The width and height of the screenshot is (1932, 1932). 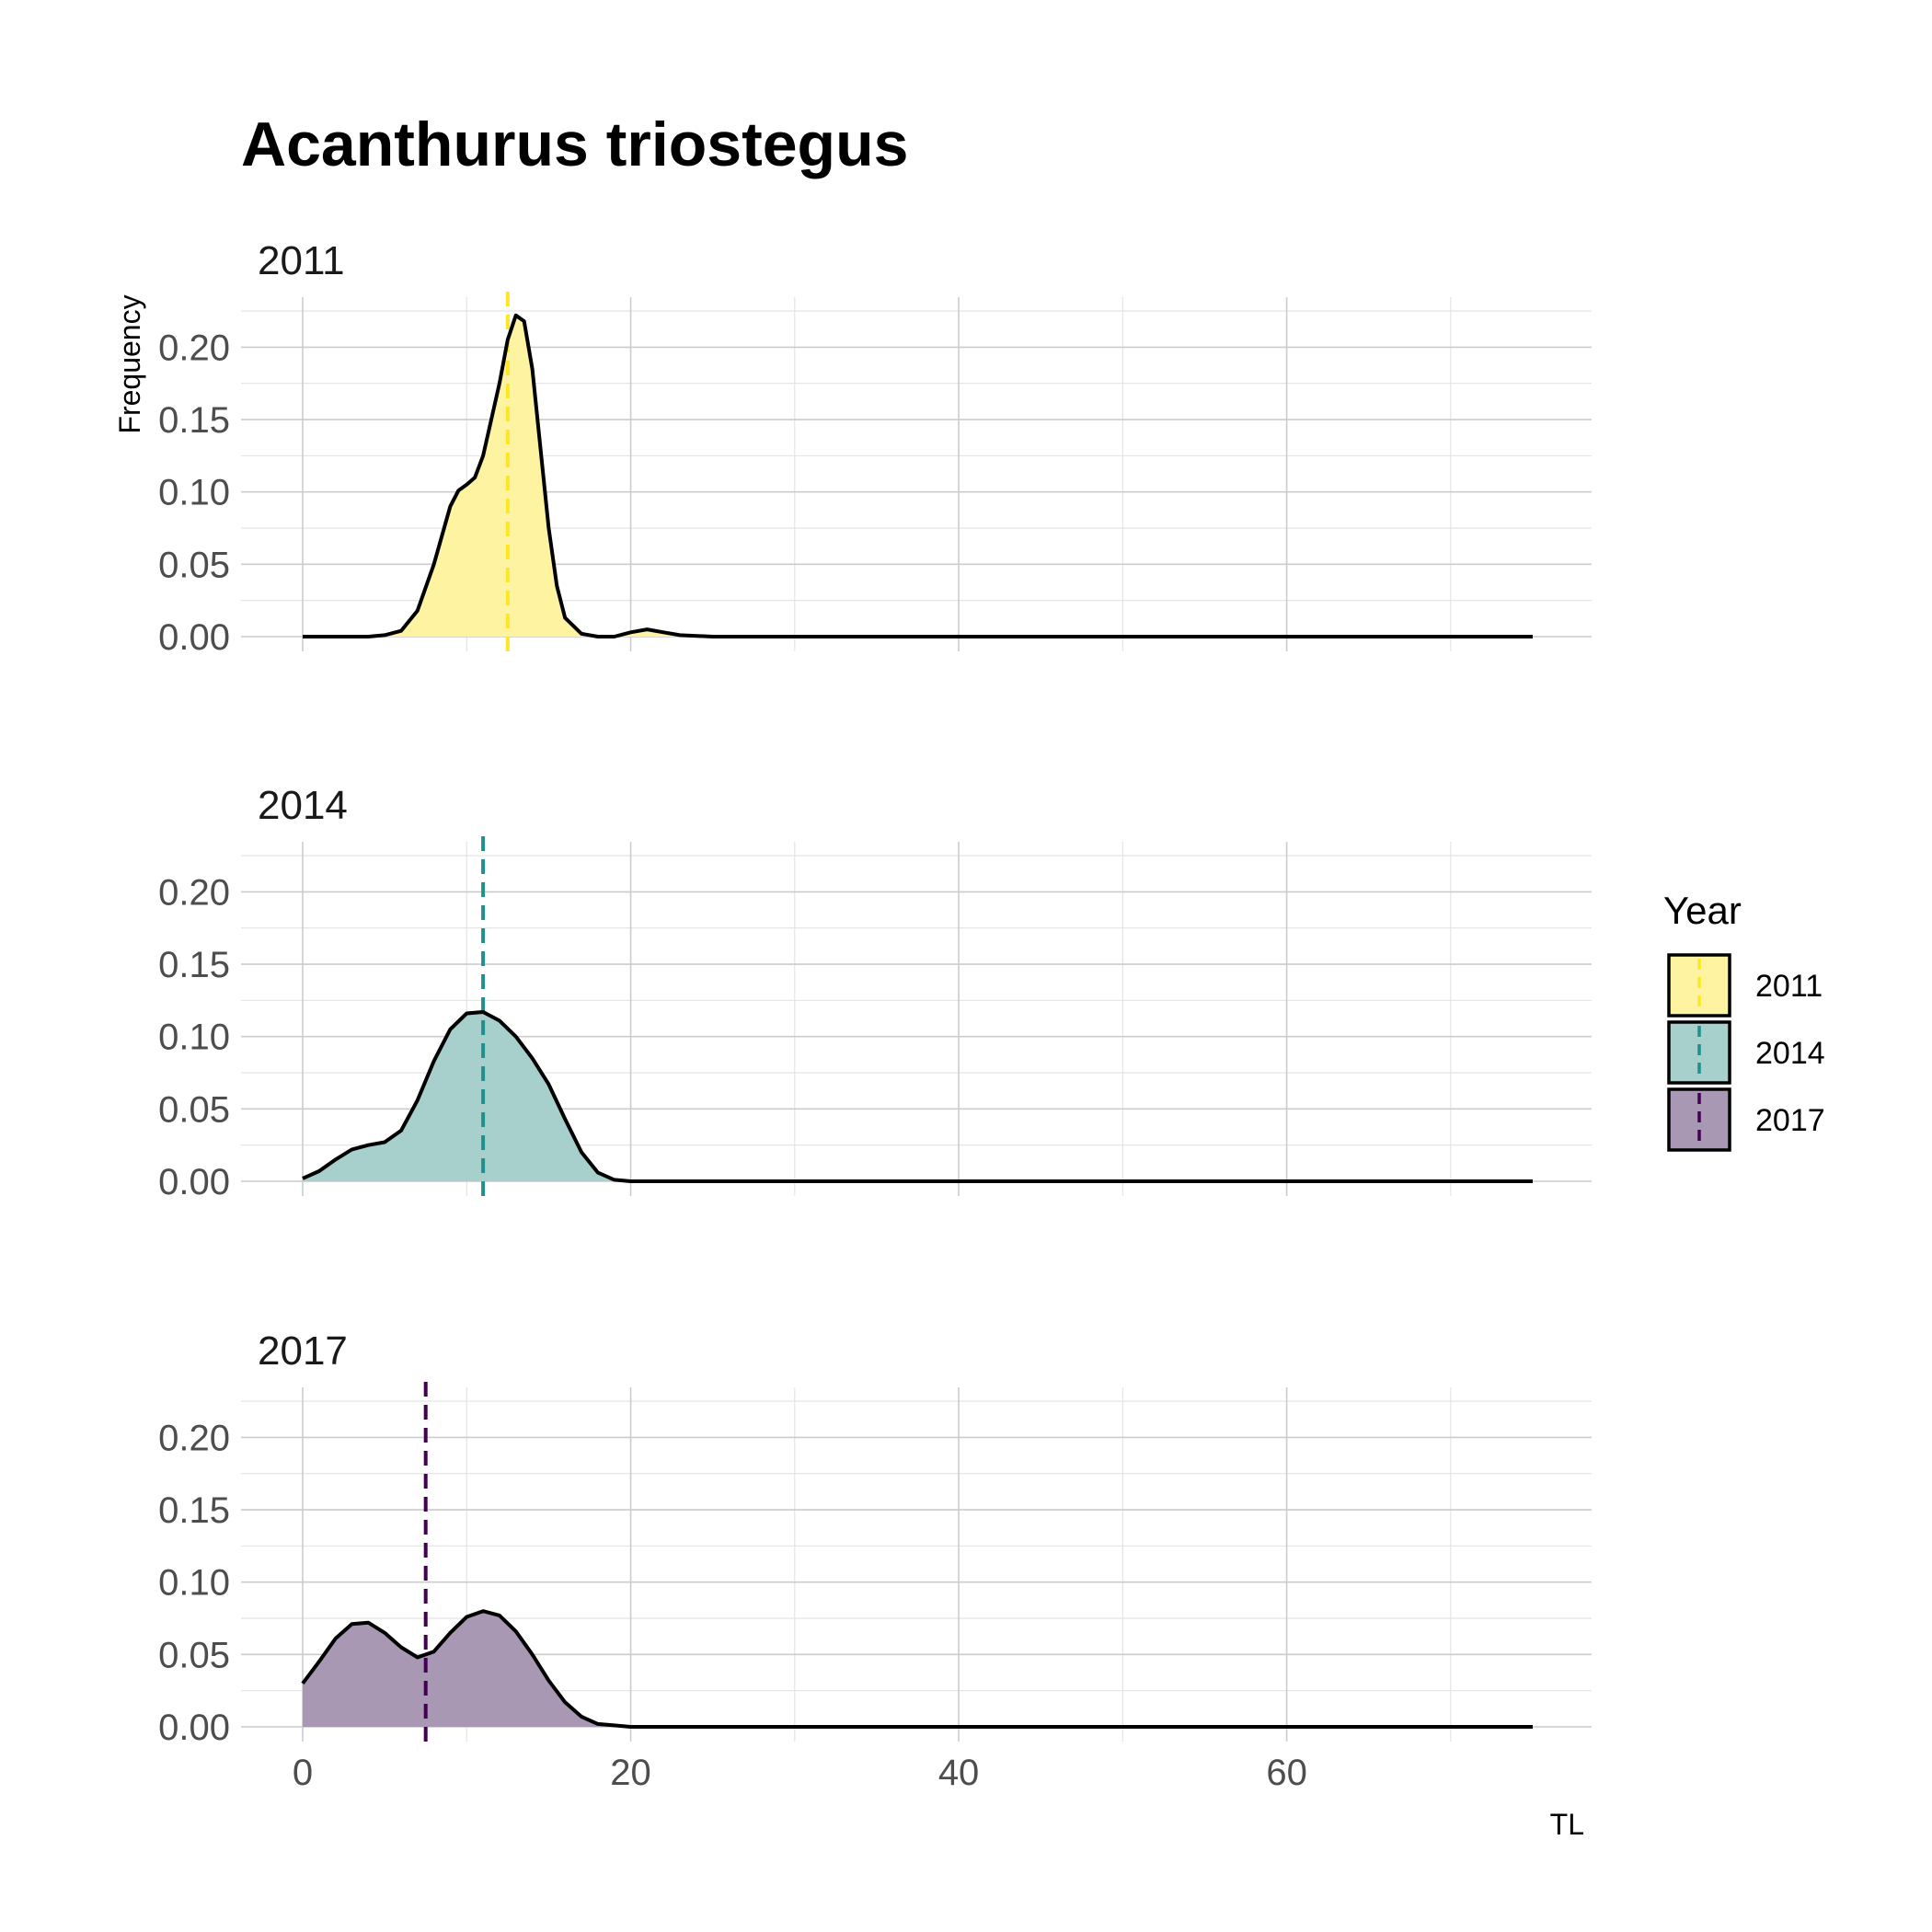 I want to click on density-line-2017, so click(x=917, y=1669).